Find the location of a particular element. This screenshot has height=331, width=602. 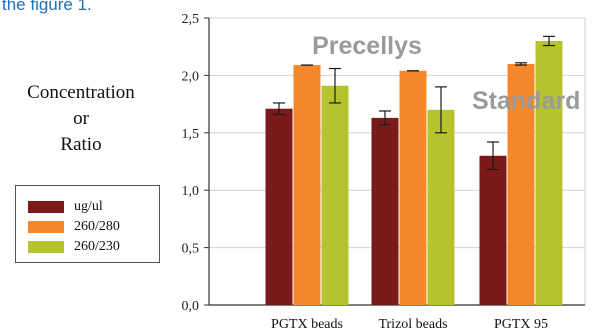

y-tick-label: 0,0 is located at coordinates (191, 306).